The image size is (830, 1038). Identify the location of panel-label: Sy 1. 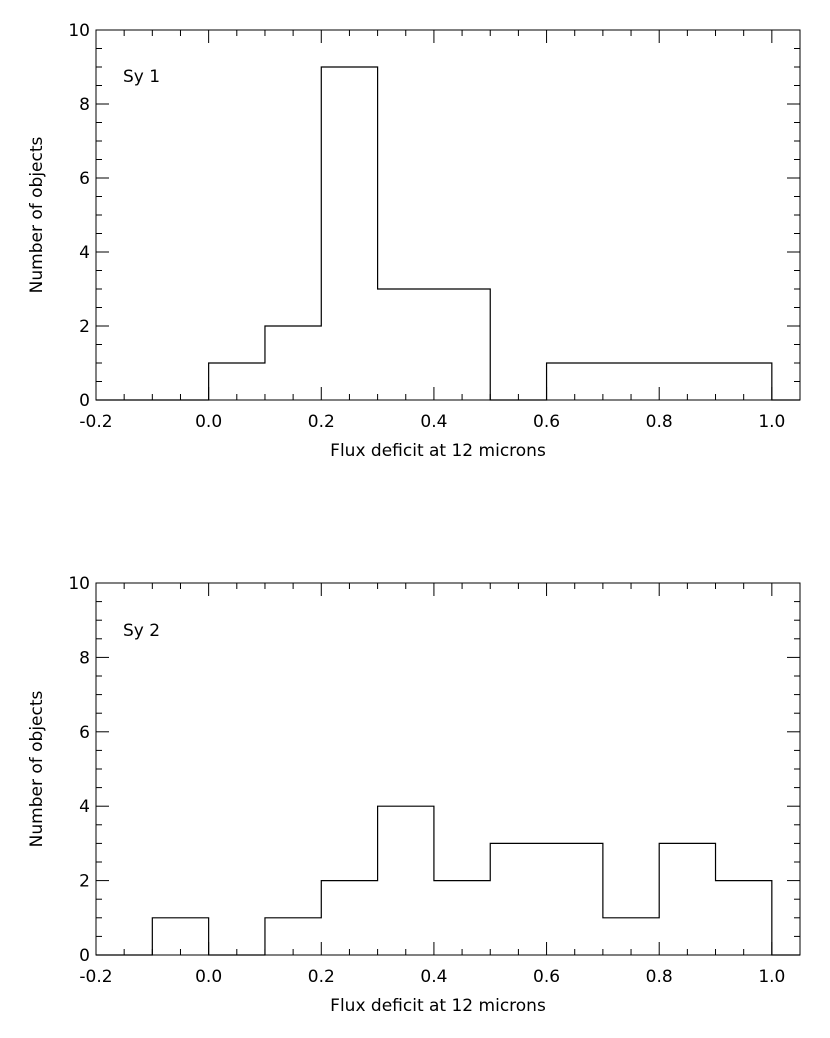
(141, 77).